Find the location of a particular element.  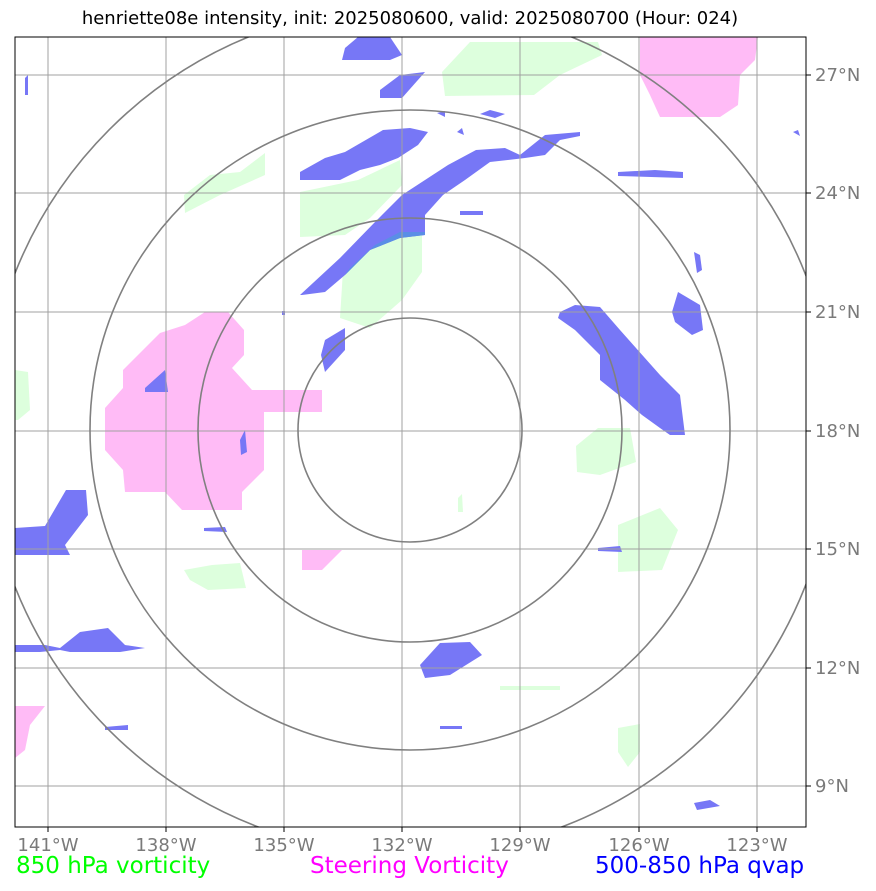

lat-tick-label: 12°N is located at coordinates (837, 668).